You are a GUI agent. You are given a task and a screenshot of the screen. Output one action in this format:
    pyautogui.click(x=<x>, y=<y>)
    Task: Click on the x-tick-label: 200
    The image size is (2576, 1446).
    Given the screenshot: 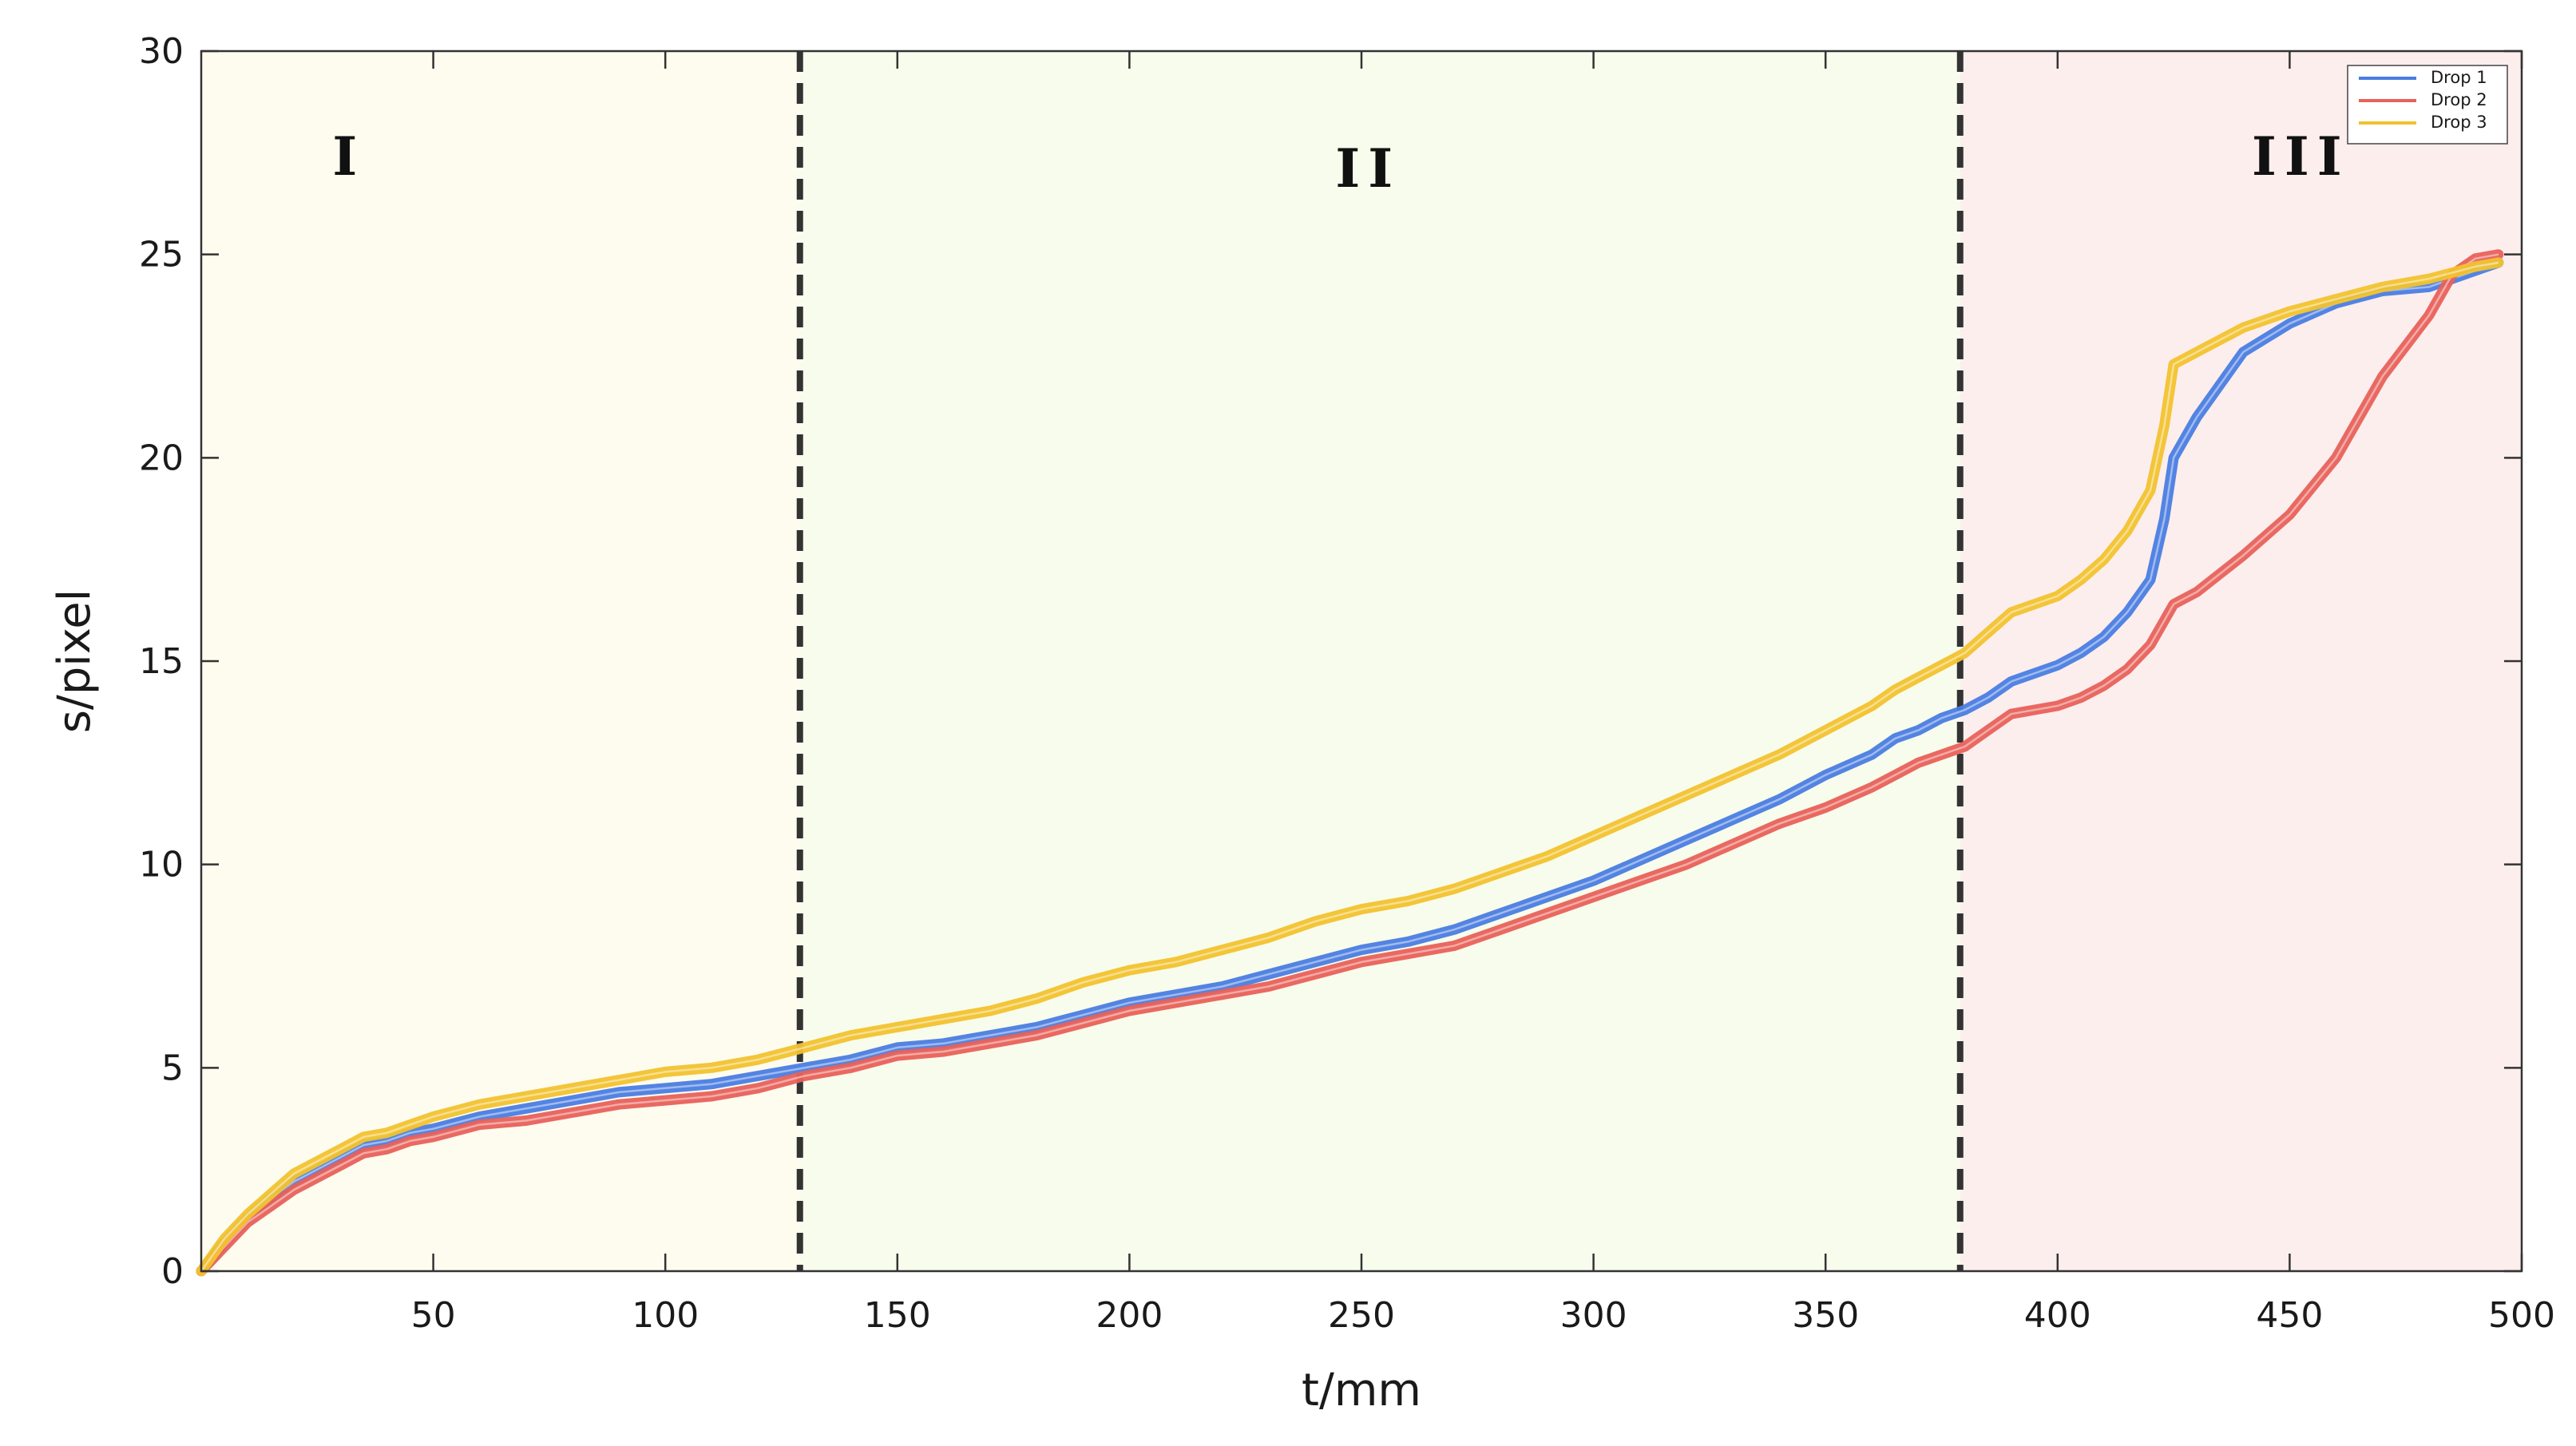 What is the action you would take?
    pyautogui.click(x=1129, y=1315)
    